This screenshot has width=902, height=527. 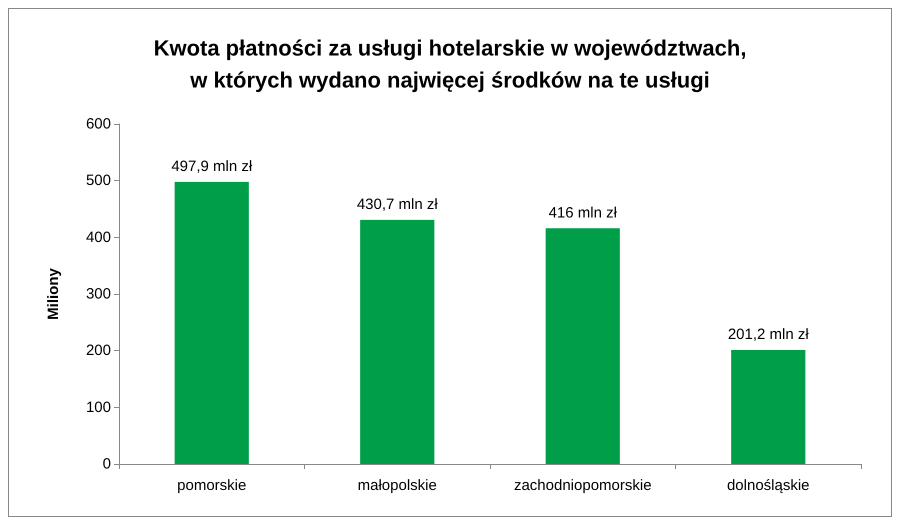 What do you see at coordinates (397, 485) in the screenshot?
I see `x-tick-label: małopolskie` at bounding box center [397, 485].